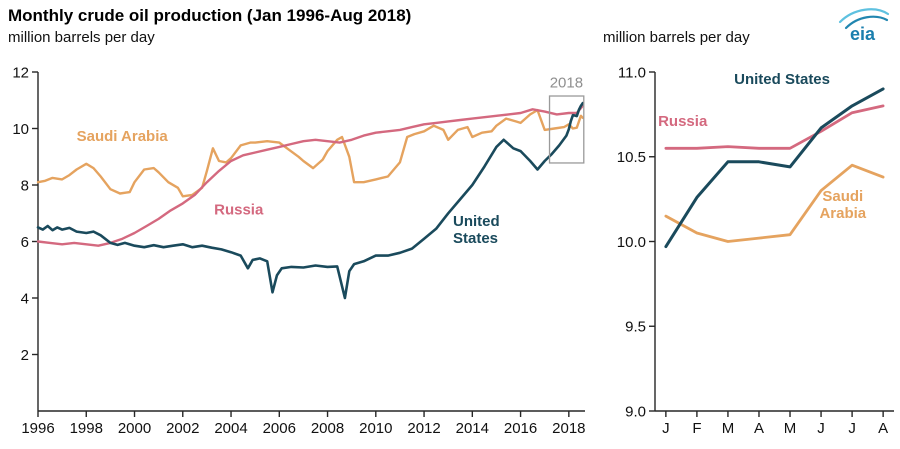 The width and height of the screenshot is (900, 449). Describe the element at coordinates (423, 428) in the screenshot. I see `svg-text: 2012` at that location.